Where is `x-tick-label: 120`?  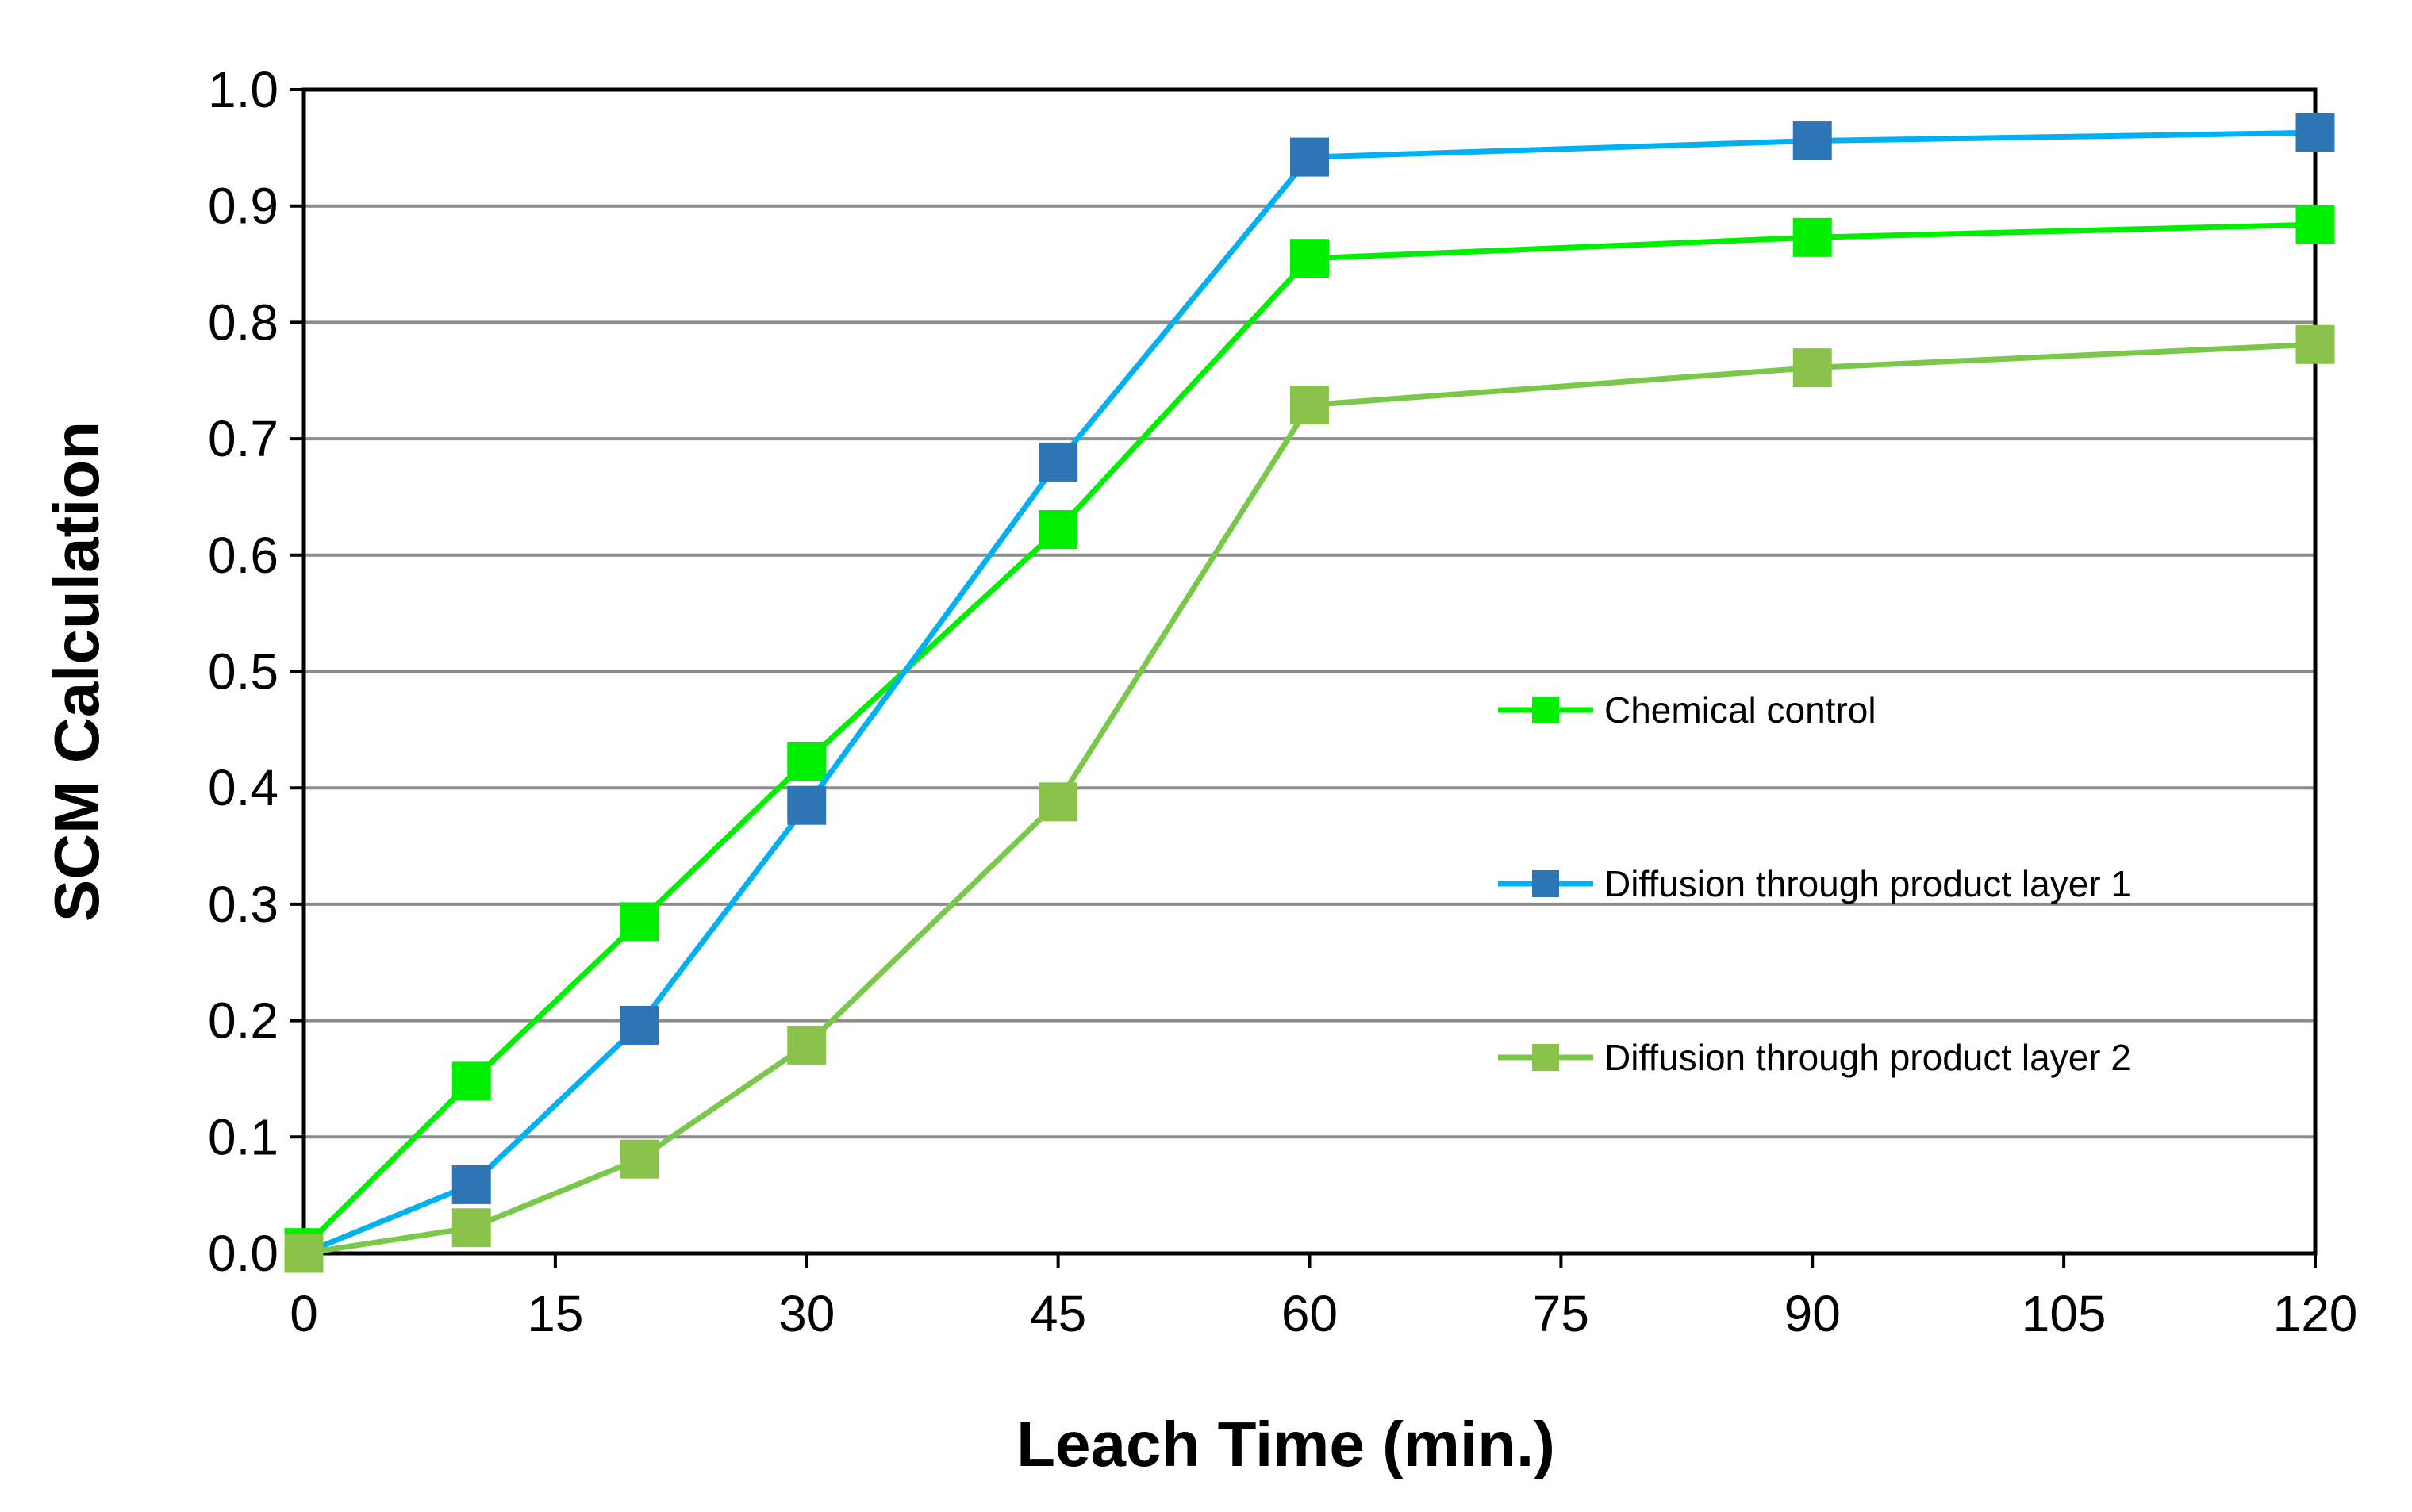
x-tick-label: 120 is located at coordinates (2315, 1314).